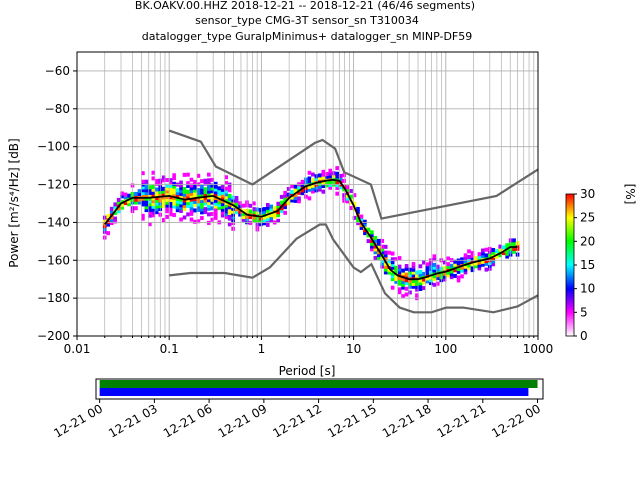 This screenshot has height=480, width=640. What do you see at coordinates (307, 20) in the screenshot?
I see `title-line-2: sensor_type CMG-3T sensor_sn T310034` at bounding box center [307, 20].